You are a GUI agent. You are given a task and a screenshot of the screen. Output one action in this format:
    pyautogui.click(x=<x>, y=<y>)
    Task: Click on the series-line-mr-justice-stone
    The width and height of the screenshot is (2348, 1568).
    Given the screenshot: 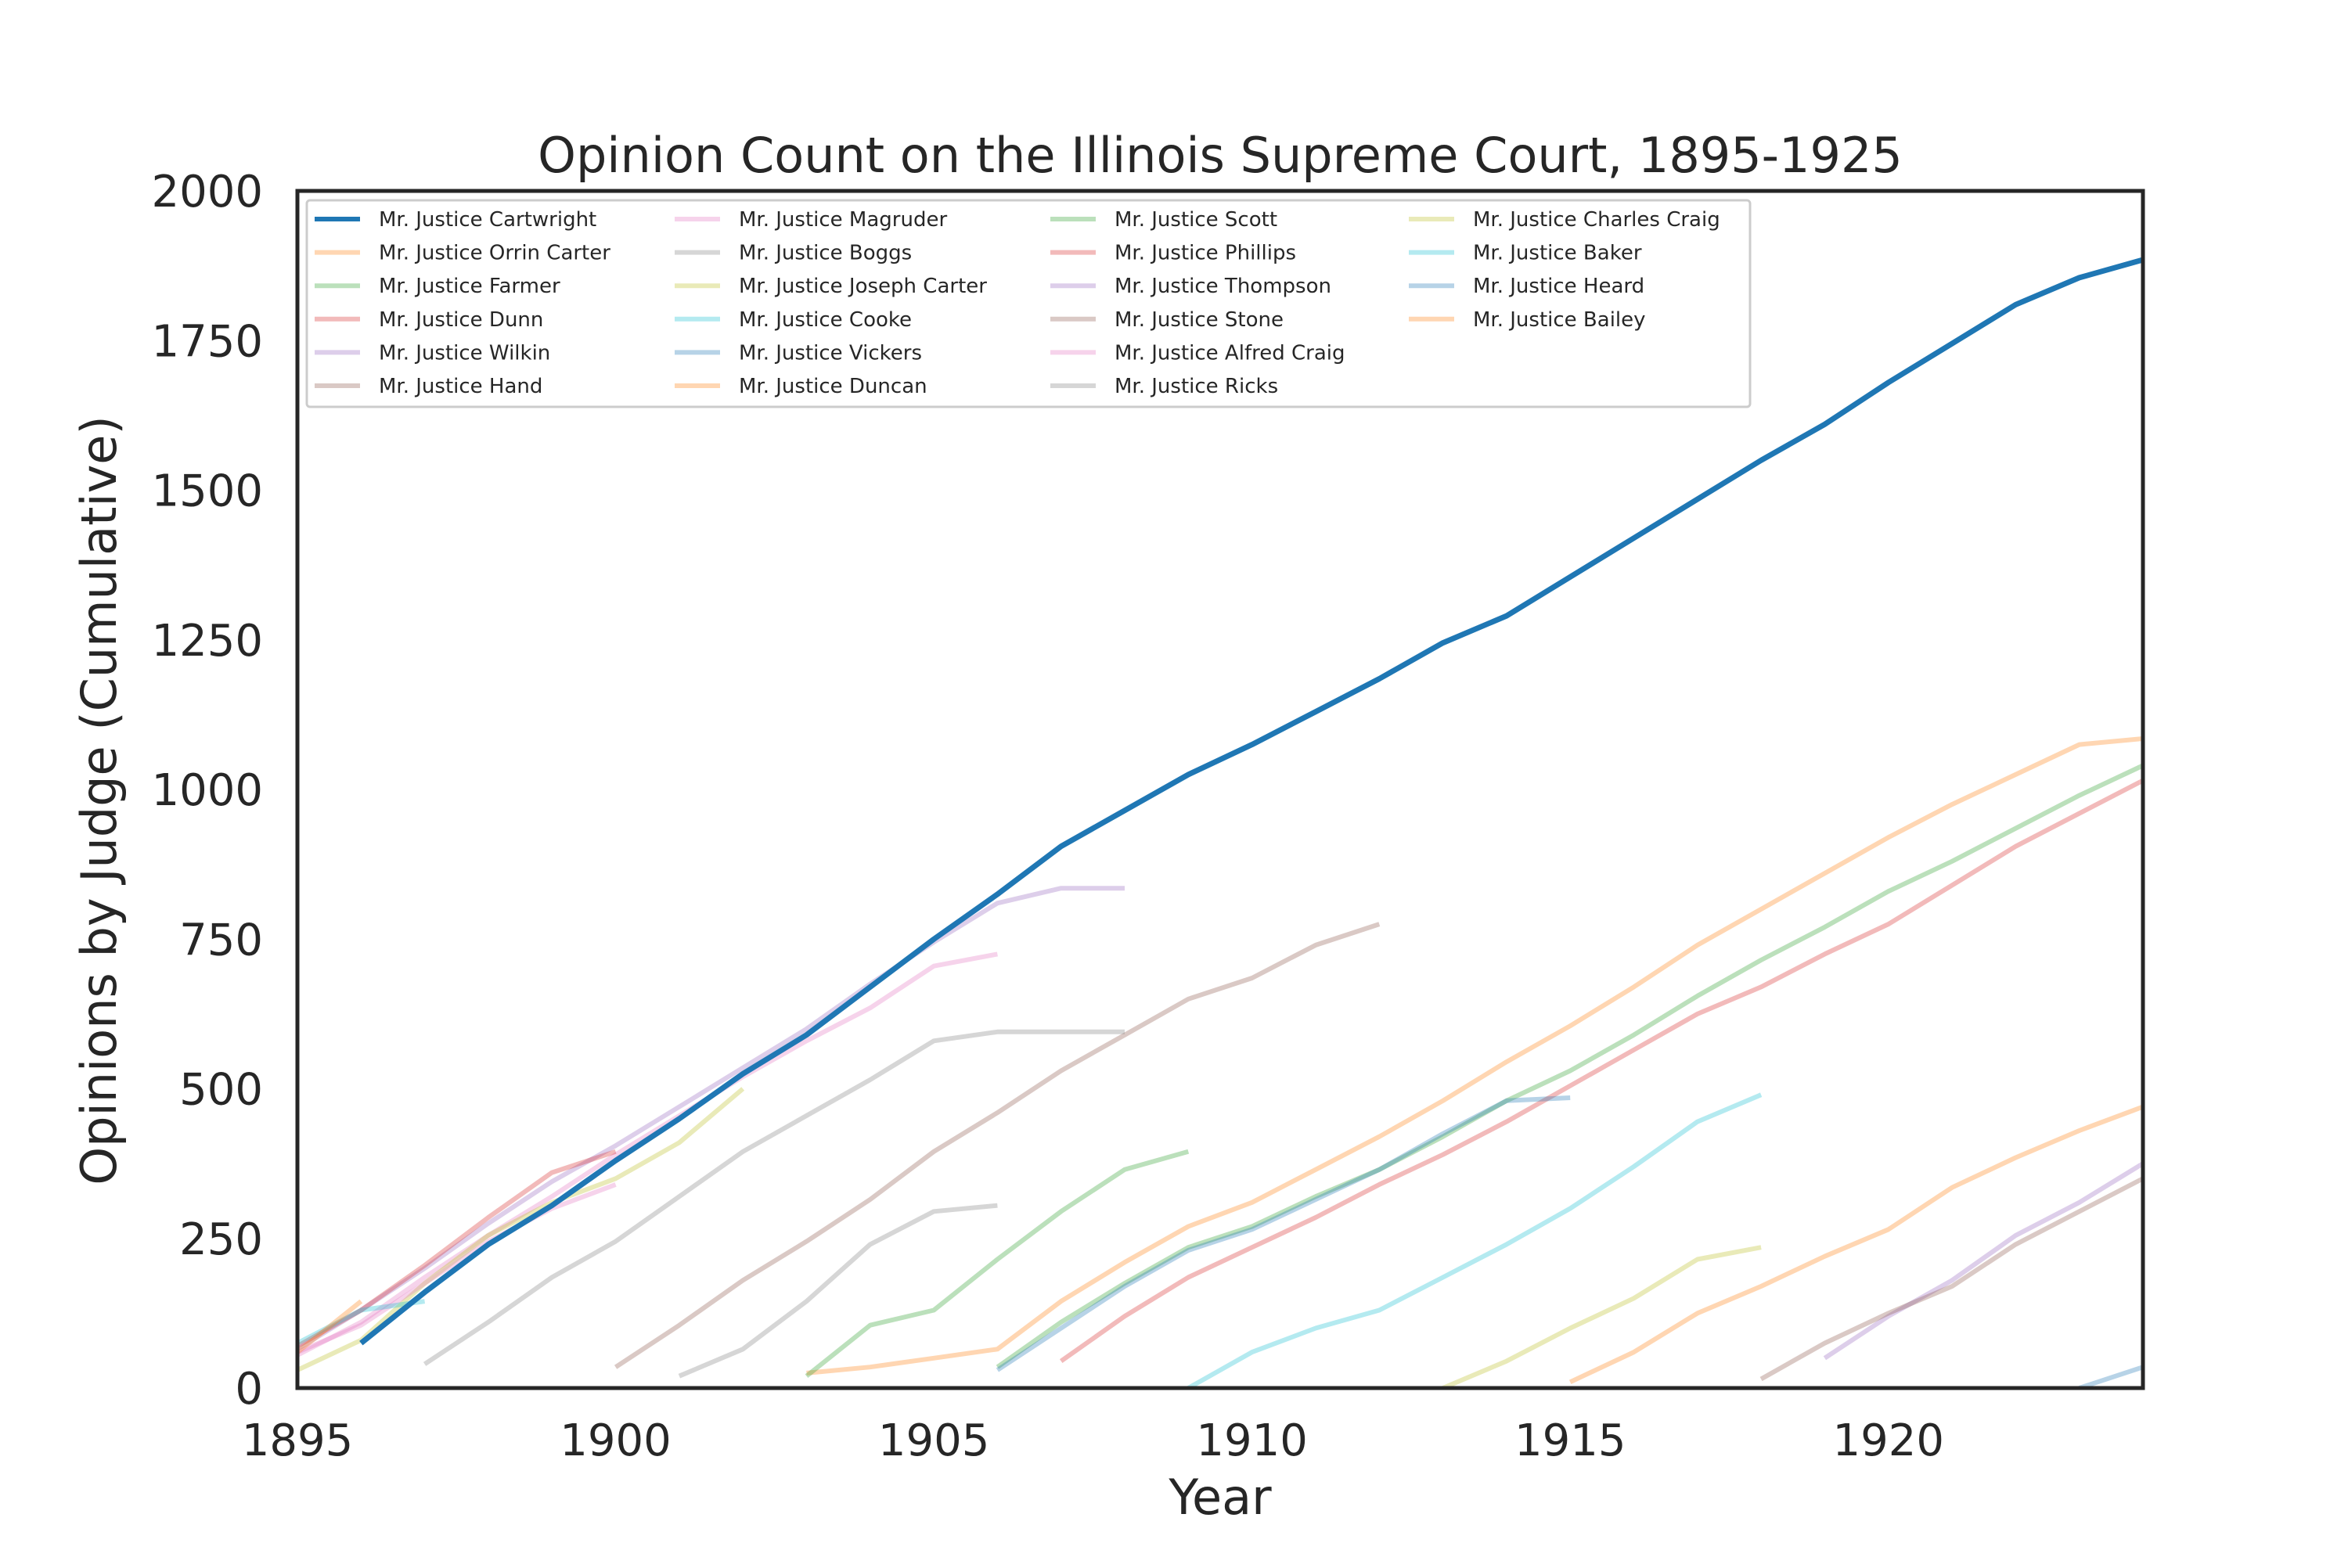 What is the action you would take?
    pyautogui.click(x=1951, y=1279)
    